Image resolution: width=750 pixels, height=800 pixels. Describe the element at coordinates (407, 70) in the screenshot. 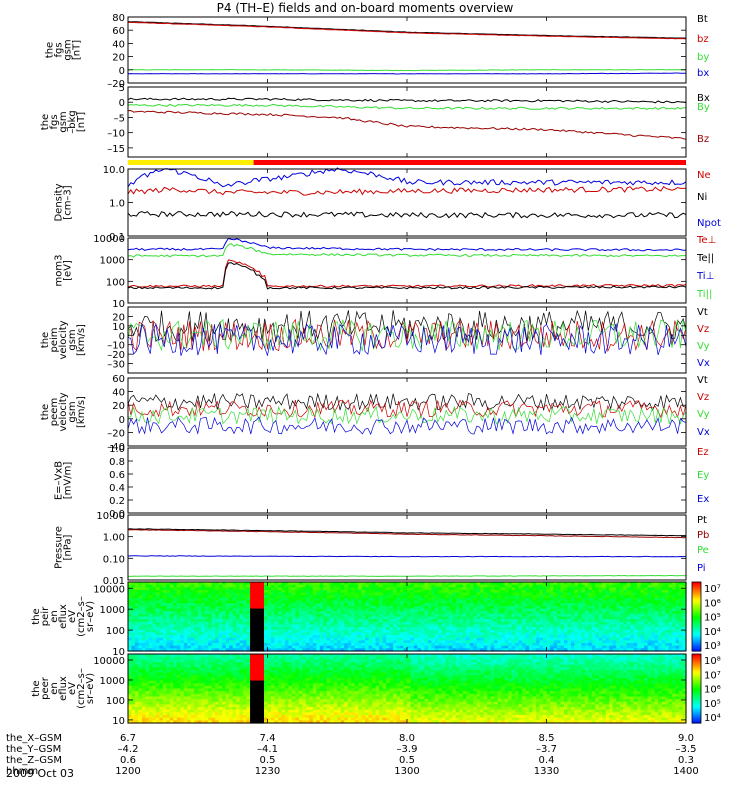

I see `series-line-by` at that location.